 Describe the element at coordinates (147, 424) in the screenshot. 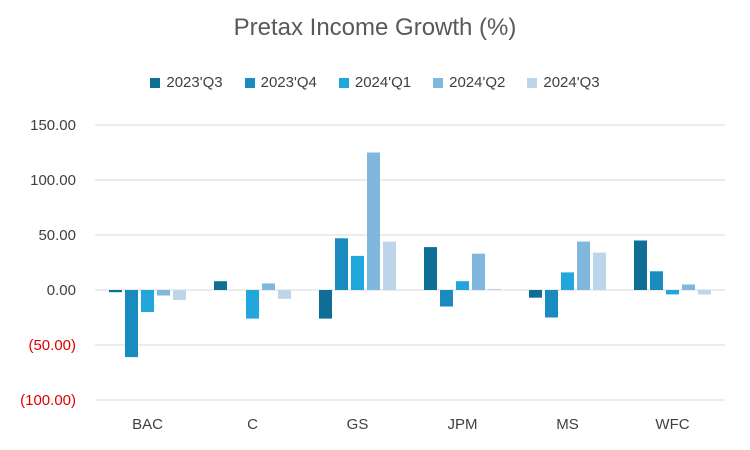

I see `x-tick-label: BAC` at that location.